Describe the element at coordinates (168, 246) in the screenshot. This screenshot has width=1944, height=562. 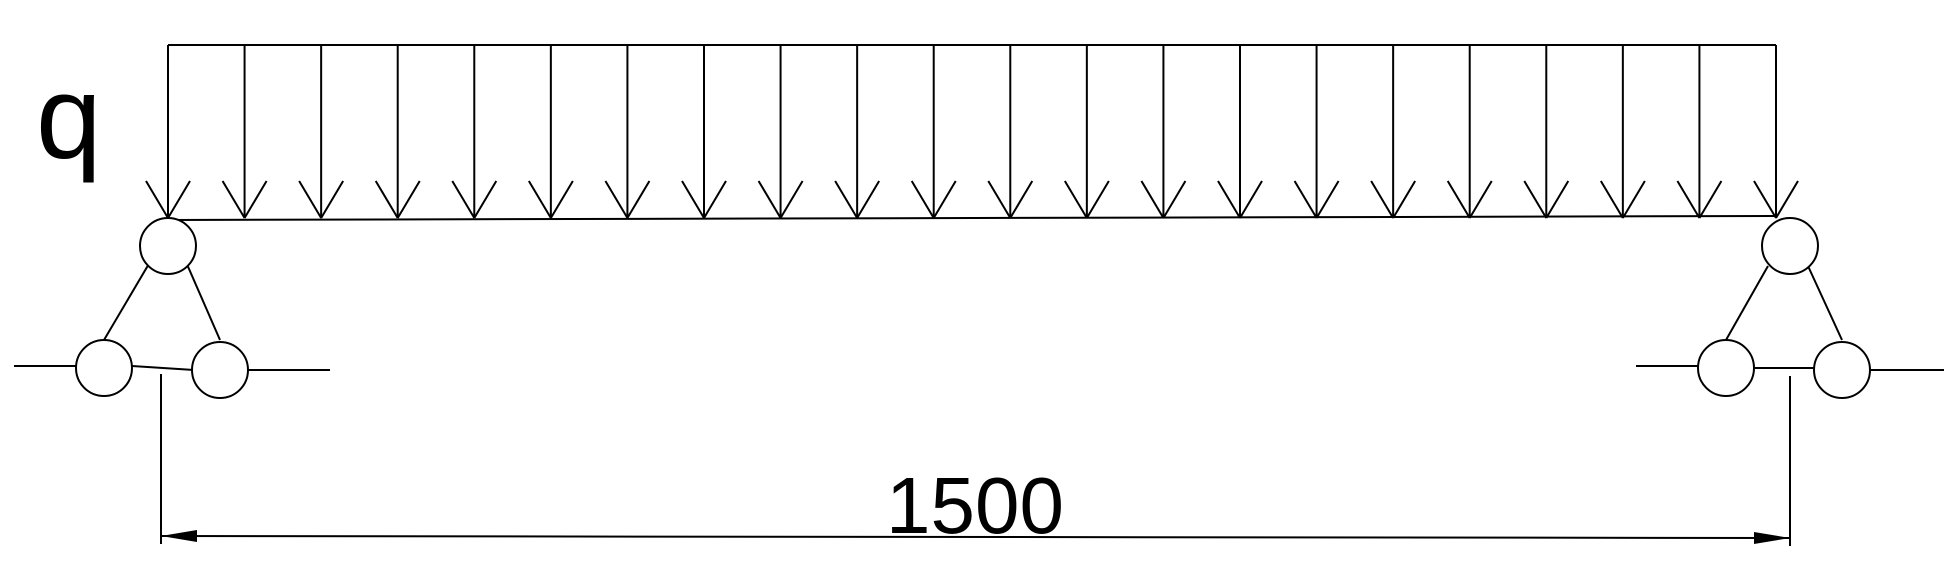
I see `left-pin-joint` at that location.